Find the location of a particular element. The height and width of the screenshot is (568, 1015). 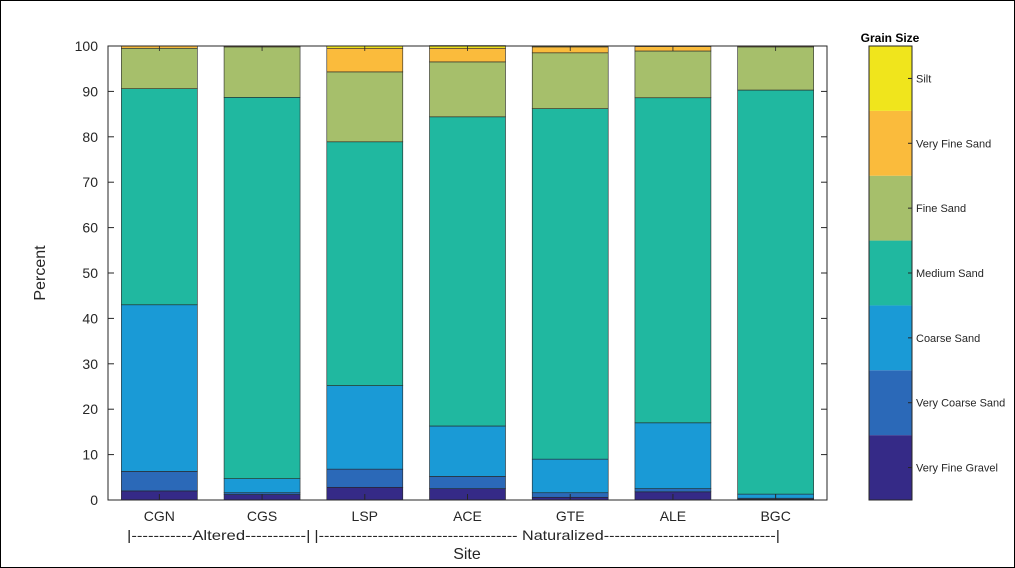

y-tick-label-90: 90 is located at coordinates (90, 91).